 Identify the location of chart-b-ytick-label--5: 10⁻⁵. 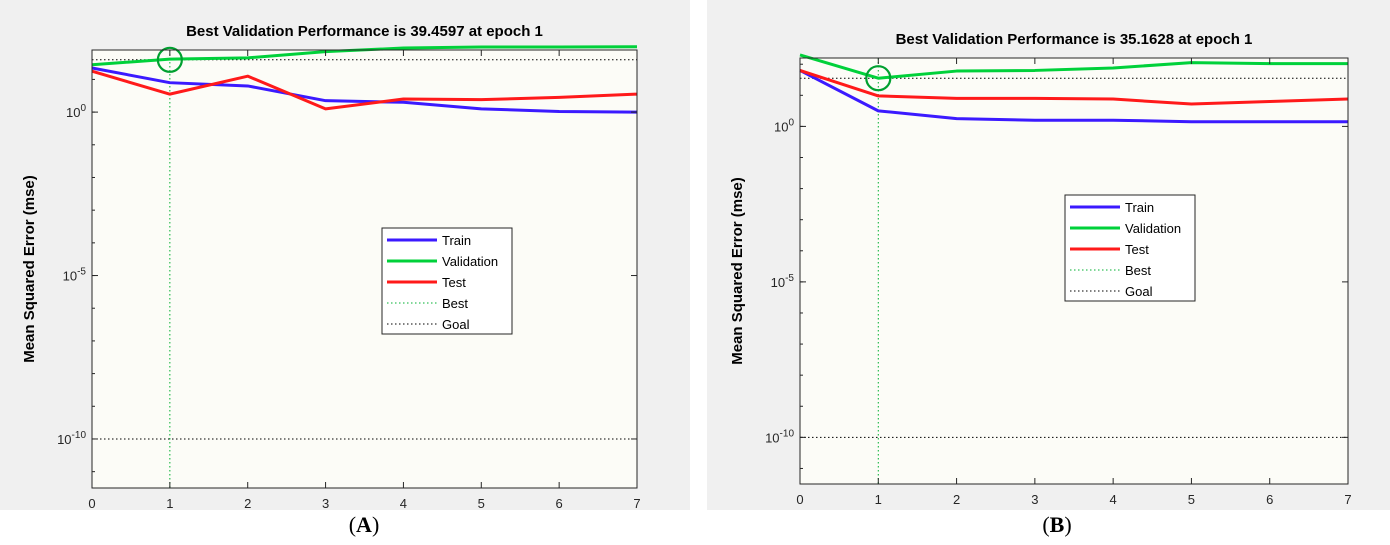
(783, 281).